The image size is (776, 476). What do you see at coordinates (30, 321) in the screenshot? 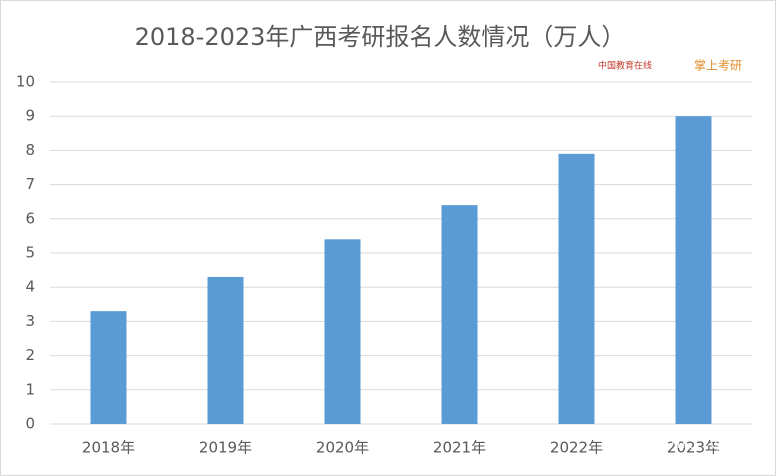
I see `y-tick-label: 3` at bounding box center [30, 321].